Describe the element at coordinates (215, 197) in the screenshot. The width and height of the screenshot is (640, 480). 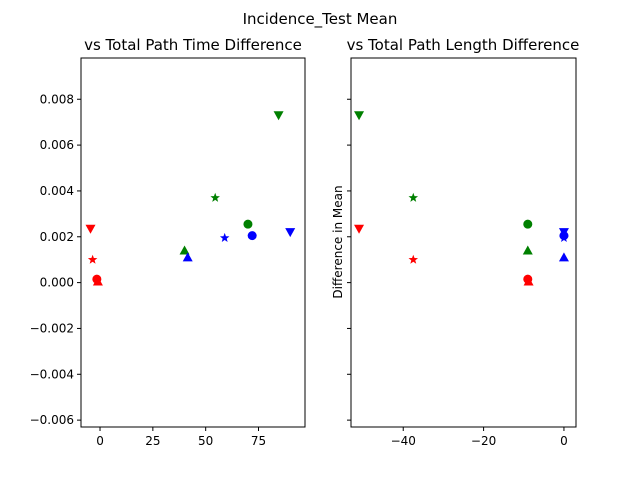
I see `left-point-green-star` at that location.